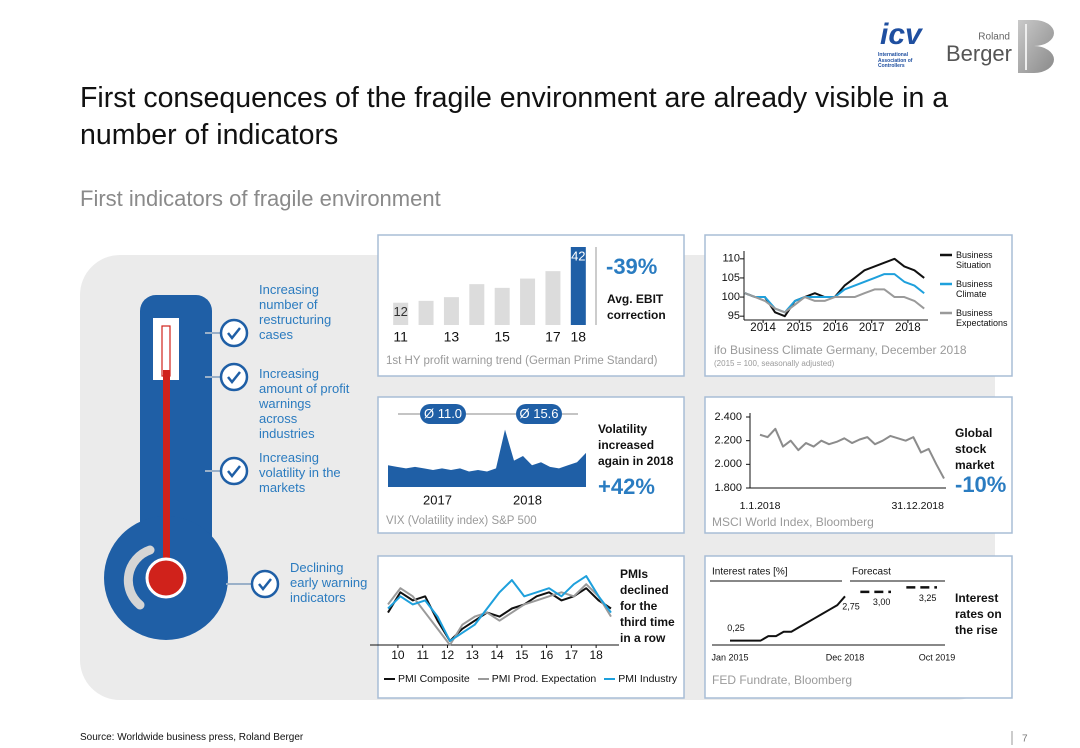 This screenshot has width=1080, height=748. What do you see at coordinates (845, 657) in the screenshot?
I see `x-tick-label: Dec 2018` at bounding box center [845, 657].